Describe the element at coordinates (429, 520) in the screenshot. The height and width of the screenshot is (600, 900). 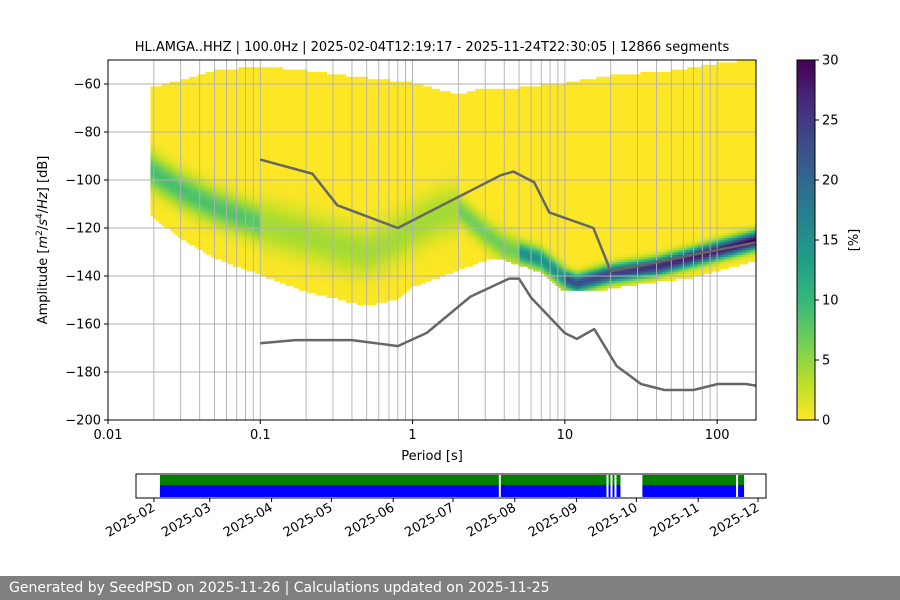
I see `date-tick-label: 2025-07` at that location.